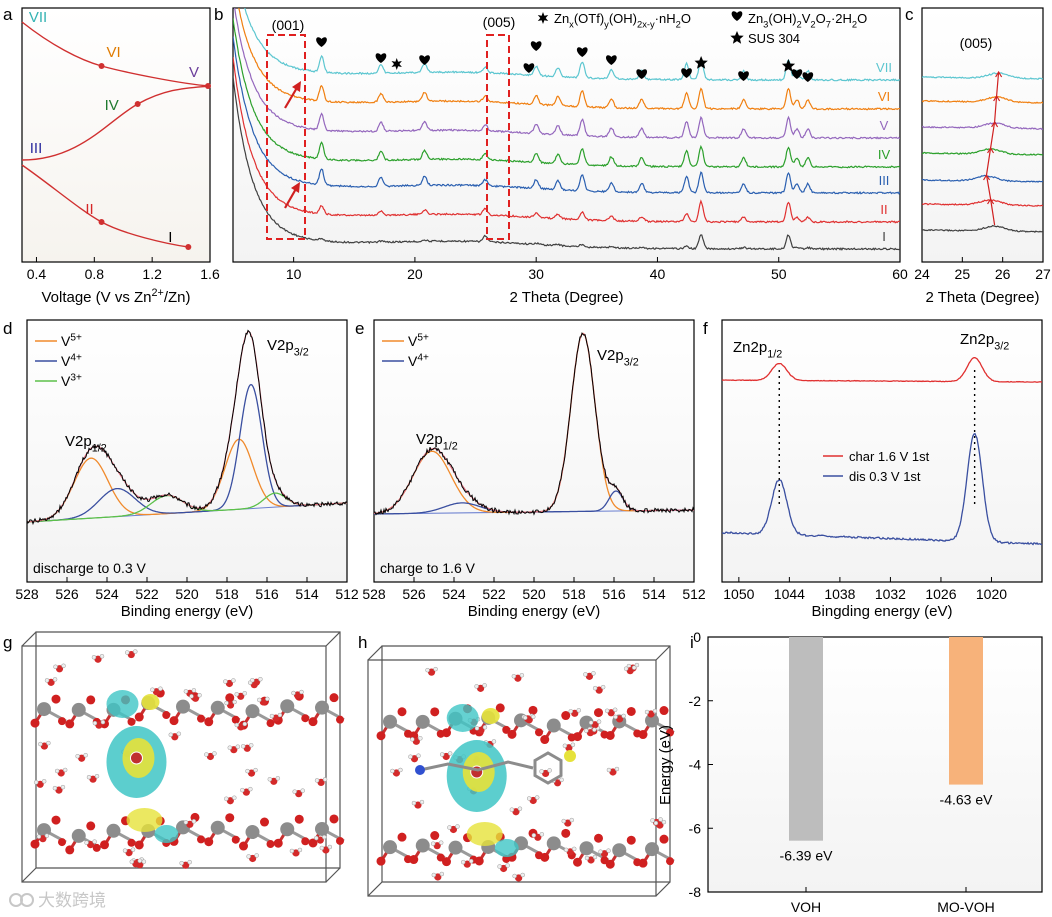 The image size is (1052, 917). I want to click on category-label-VOH: VOH, so click(806, 907).